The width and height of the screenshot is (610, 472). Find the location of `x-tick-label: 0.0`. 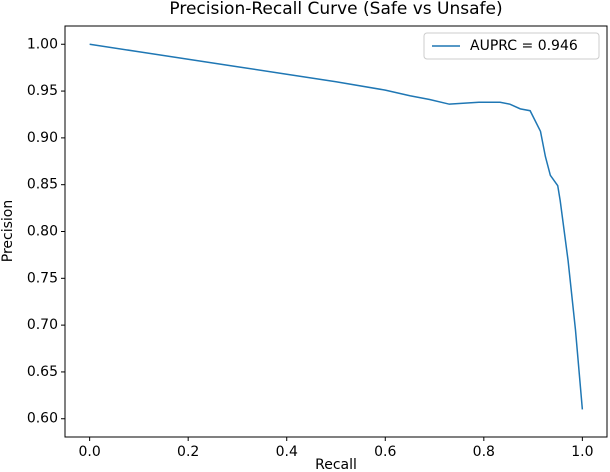

x-tick-label: 0.0 is located at coordinates (90, 452).